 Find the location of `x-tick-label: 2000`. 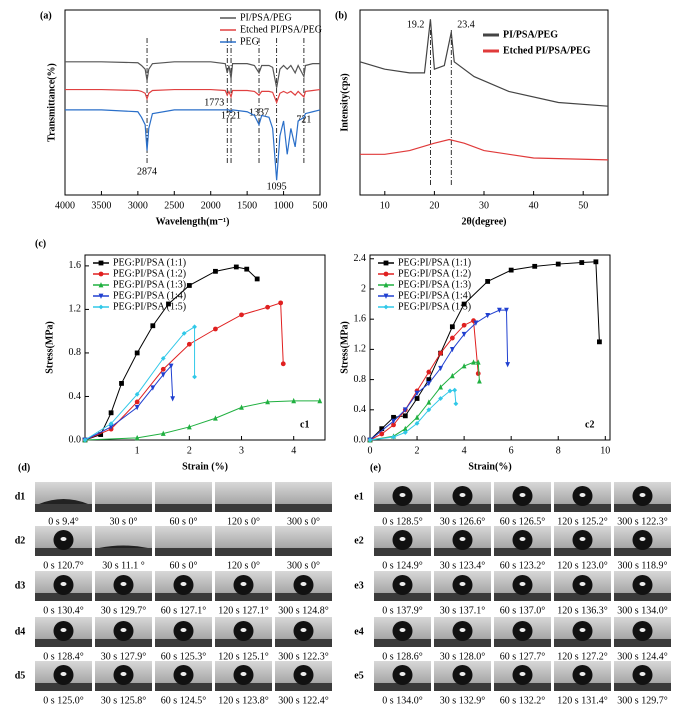

x-tick-label: 2000 is located at coordinates (211, 205).